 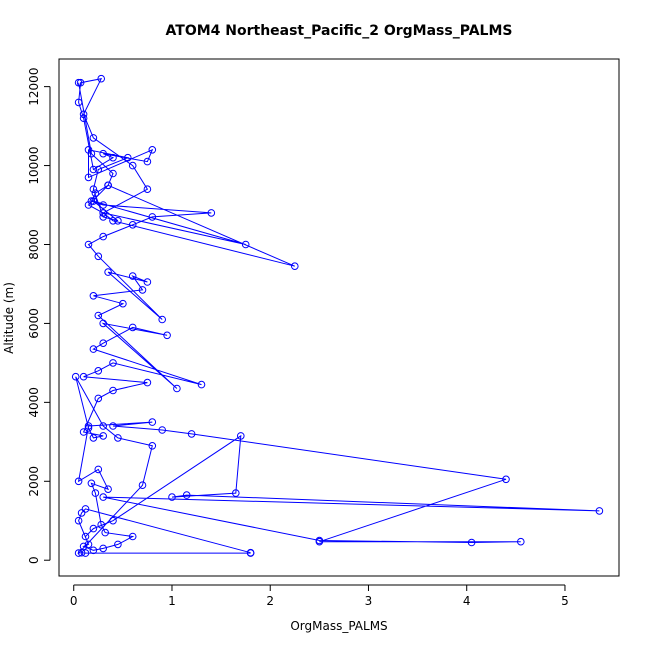 I want to click on x-tick-label: 0, so click(x=74, y=601).